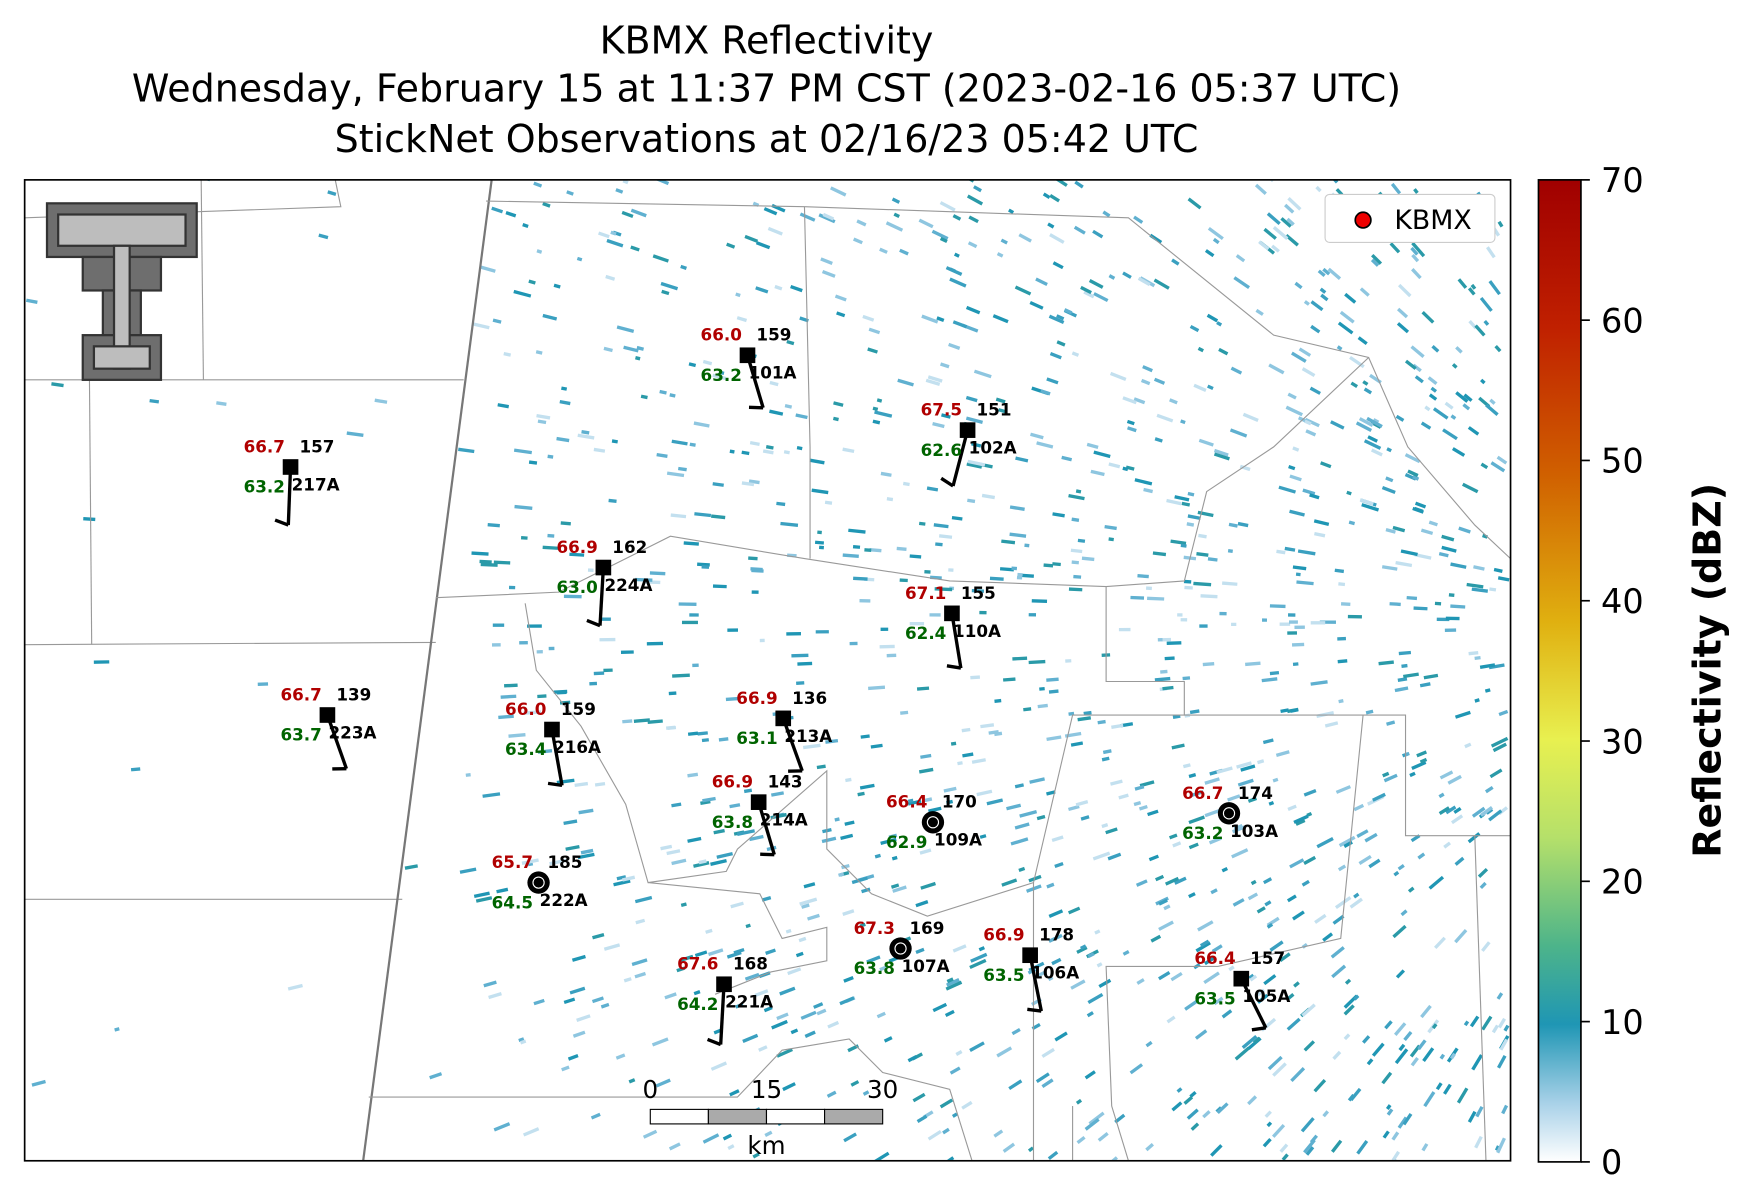 The width and height of the screenshot is (1743, 1201). What do you see at coordinates (1056, 935) in the screenshot?
I see `station-value: 178` at bounding box center [1056, 935].